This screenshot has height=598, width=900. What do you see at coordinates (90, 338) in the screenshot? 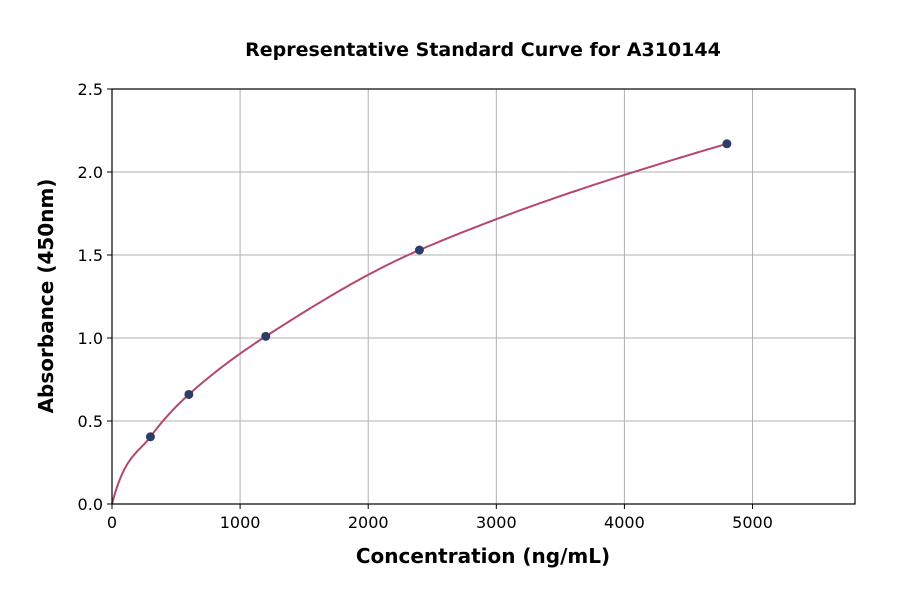
I see `y-tick-label: 1.0` at bounding box center [90, 338].